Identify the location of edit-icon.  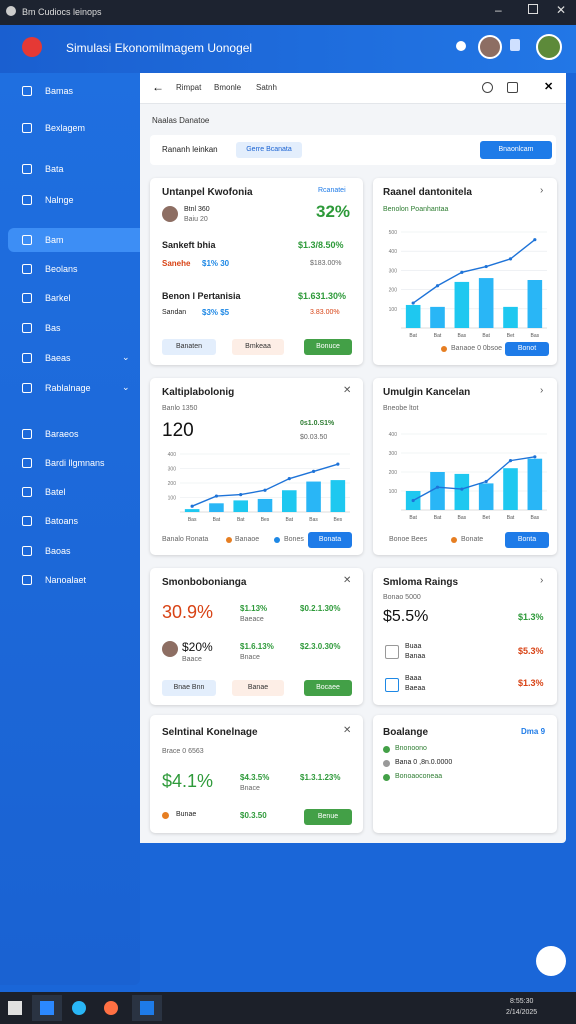
(512, 87).